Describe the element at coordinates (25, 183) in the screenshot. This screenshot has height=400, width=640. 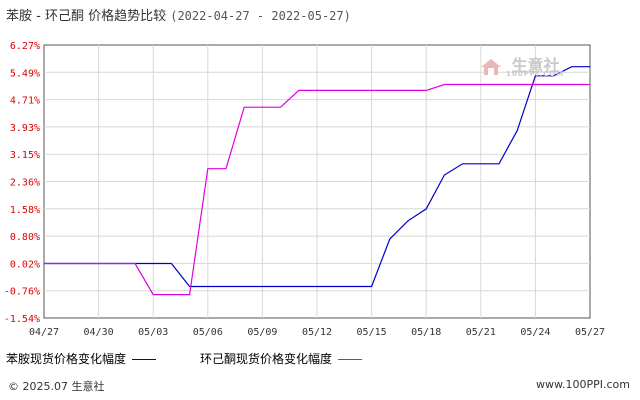
I see `y-tick-label: 2.36%` at that location.